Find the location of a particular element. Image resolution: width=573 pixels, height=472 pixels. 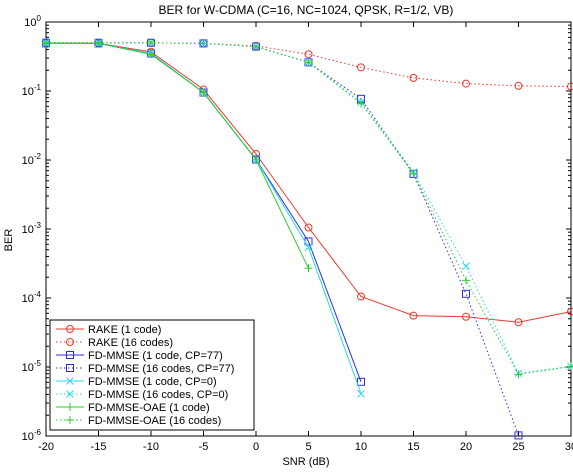

series-line is located at coordinates (309, 65).